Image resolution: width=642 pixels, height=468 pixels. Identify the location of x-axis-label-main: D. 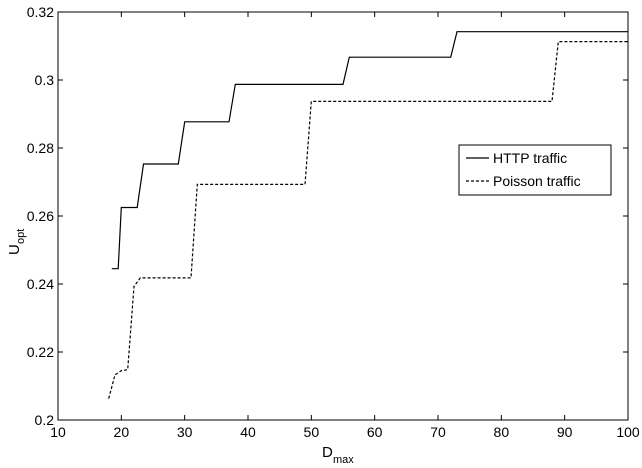
(327, 452).